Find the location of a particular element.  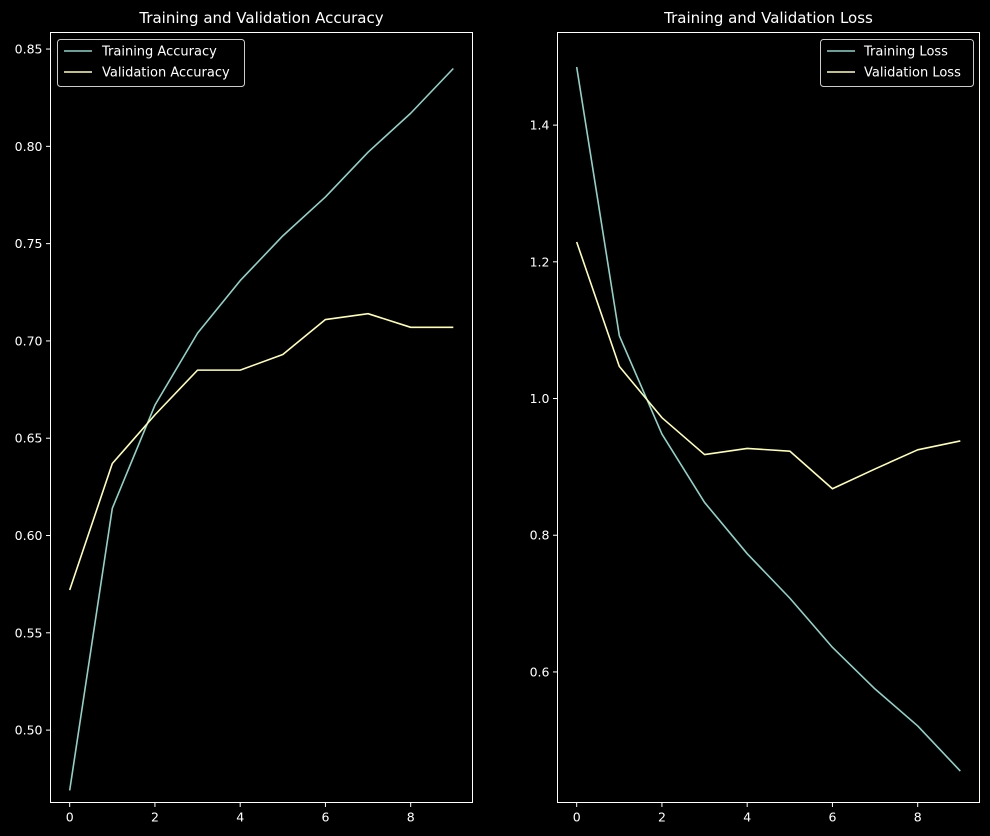

accuracy-ytick-label: 0.55 is located at coordinates (29, 632).